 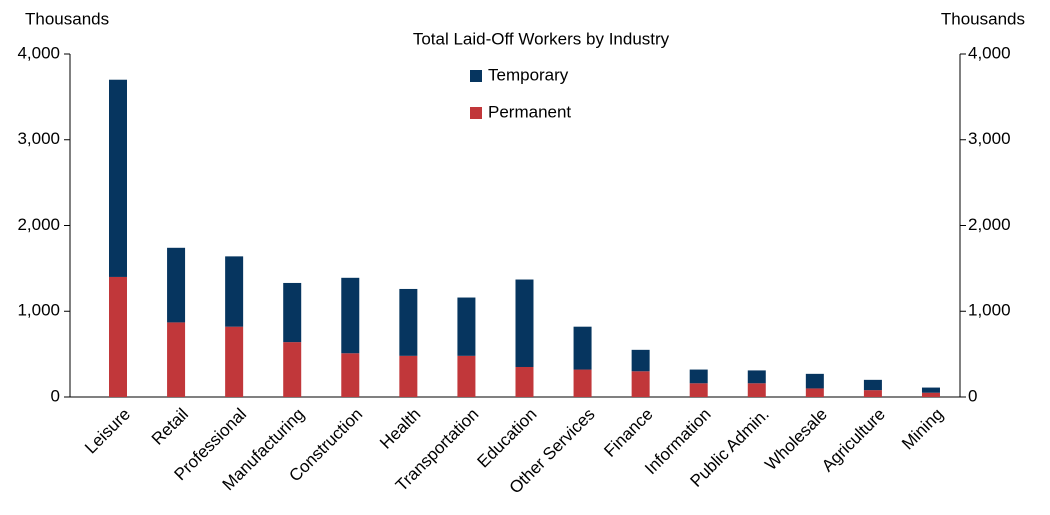 I want to click on y2-tick-label: 0, so click(x=972, y=395).